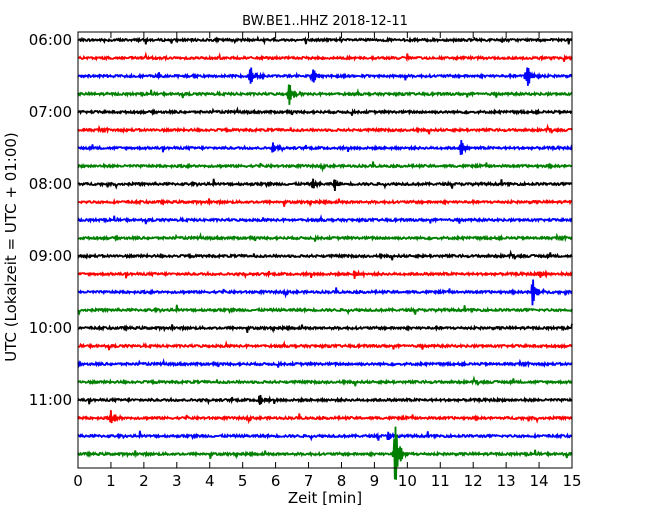 The image size is (650, 524). I want to click on x-tick-label: 13, so click(506, 481).